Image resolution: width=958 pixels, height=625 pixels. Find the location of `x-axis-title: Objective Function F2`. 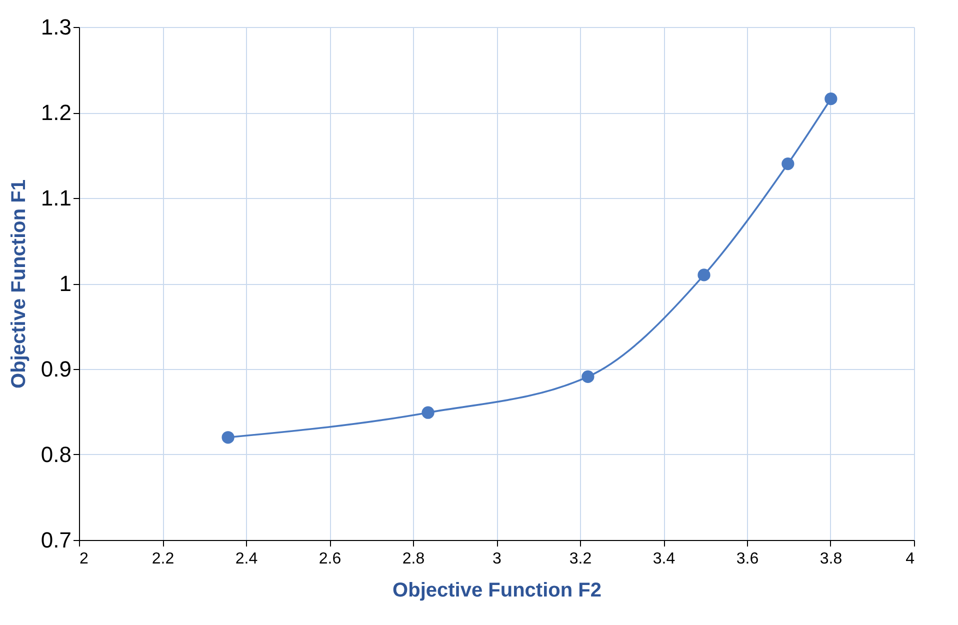

x-axis-title: Objective Function F2 is located at coordinates (497, 591).